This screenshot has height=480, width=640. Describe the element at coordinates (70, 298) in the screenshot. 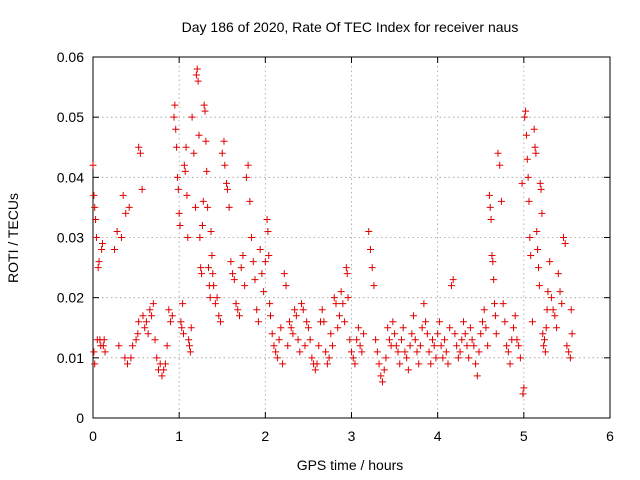

I see `y-tick-label: 0.02` at that location.